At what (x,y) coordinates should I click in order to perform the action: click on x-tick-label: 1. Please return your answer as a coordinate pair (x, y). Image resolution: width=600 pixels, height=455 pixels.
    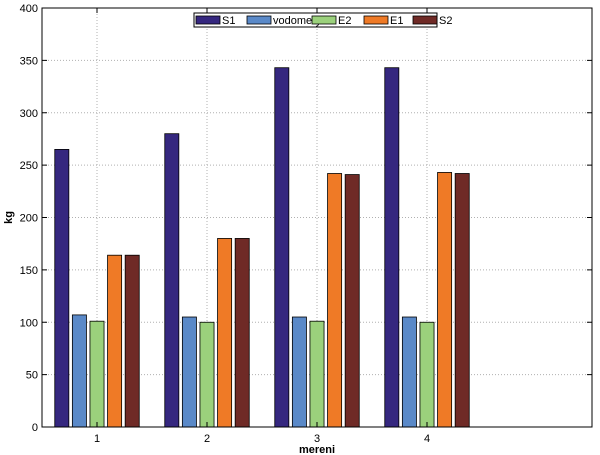
    Looking at the image, I should click on (97, 439).